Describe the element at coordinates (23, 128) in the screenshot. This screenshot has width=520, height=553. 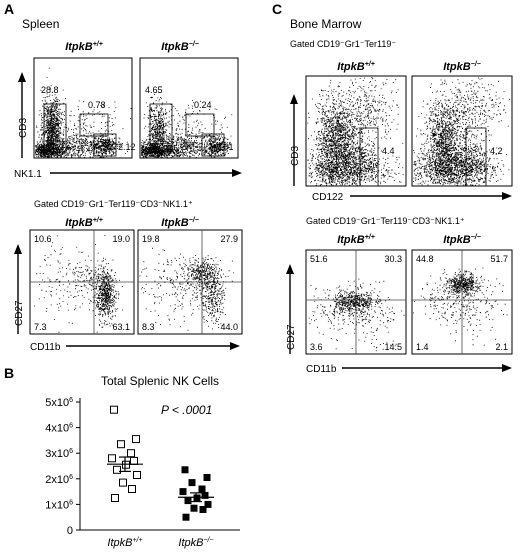
I see `panel-a-top-y-label: CD3` at that location.